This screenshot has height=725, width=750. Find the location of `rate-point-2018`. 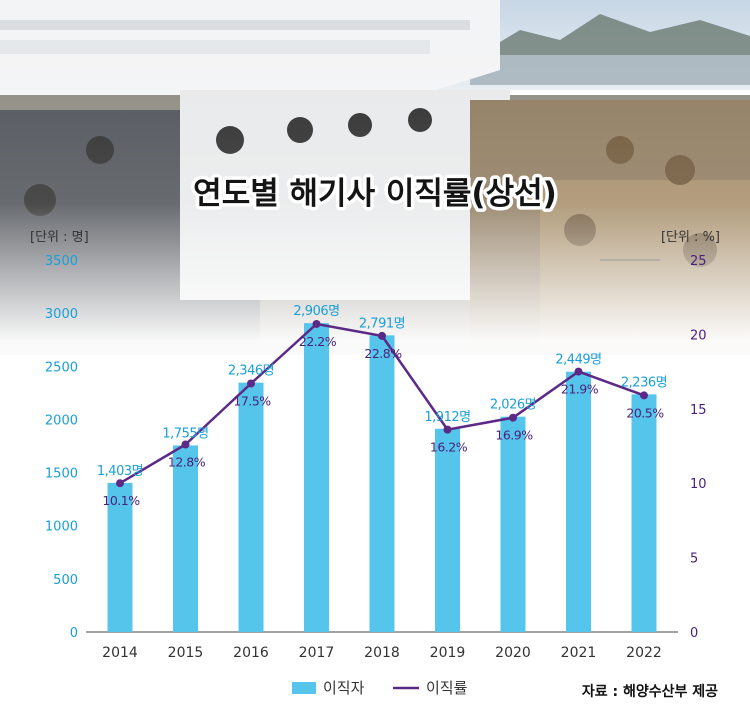

rate-point-2018 is located at coordinates (382, 335).